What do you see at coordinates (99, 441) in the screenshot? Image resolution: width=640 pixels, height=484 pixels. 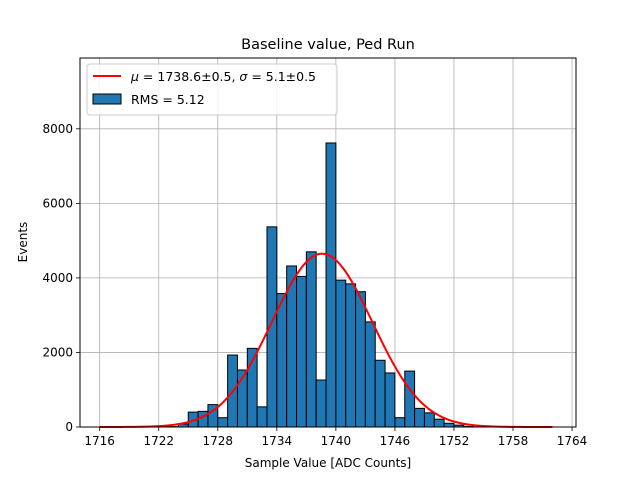 I see `x-tick-label: 1716` at bounding box center [99, 441].